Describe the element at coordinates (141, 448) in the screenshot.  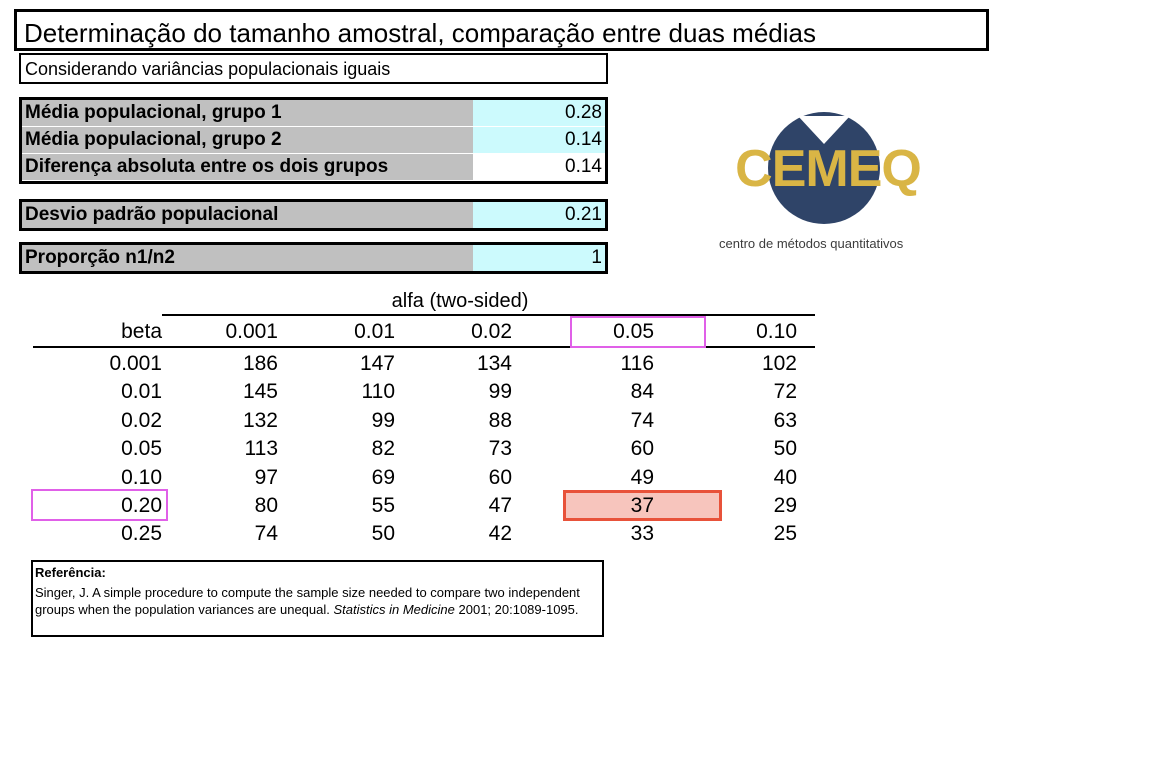
I see `beta-row-label: 0.05` at that location.